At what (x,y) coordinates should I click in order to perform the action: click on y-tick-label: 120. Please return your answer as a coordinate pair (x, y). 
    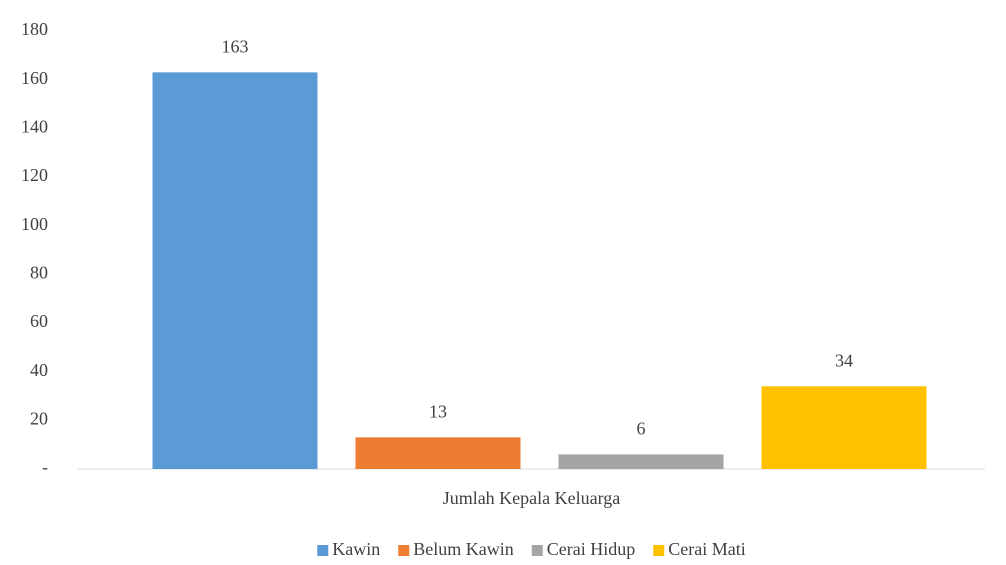
    Looking at the image, I should click on (34, 175).